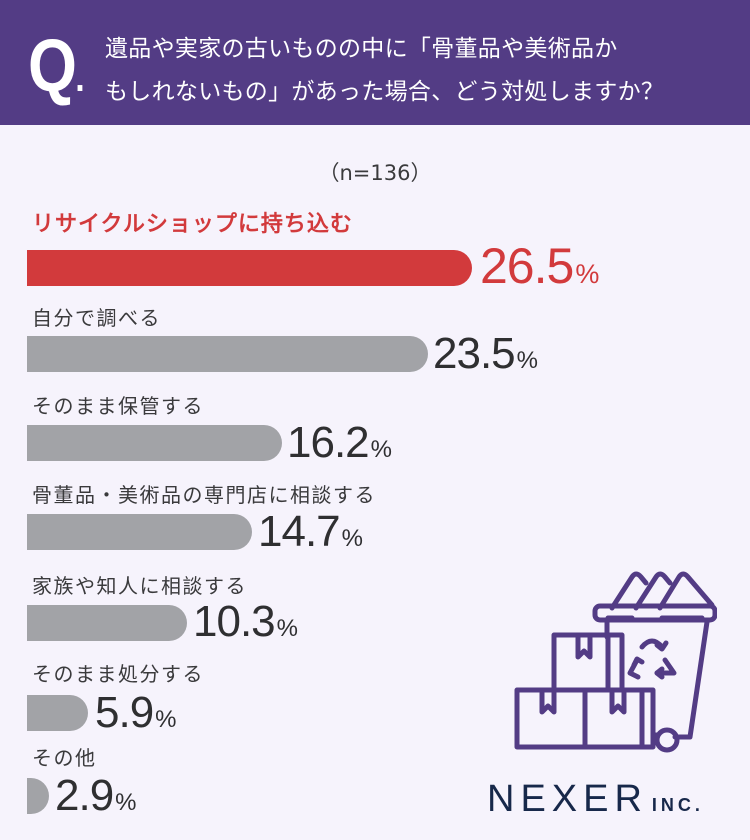 Image resolution: width=750 pixels, height=840 pixels. I want to click on bar-label: 骨董品・美術品の専門店に相談する, so click(204, 495).